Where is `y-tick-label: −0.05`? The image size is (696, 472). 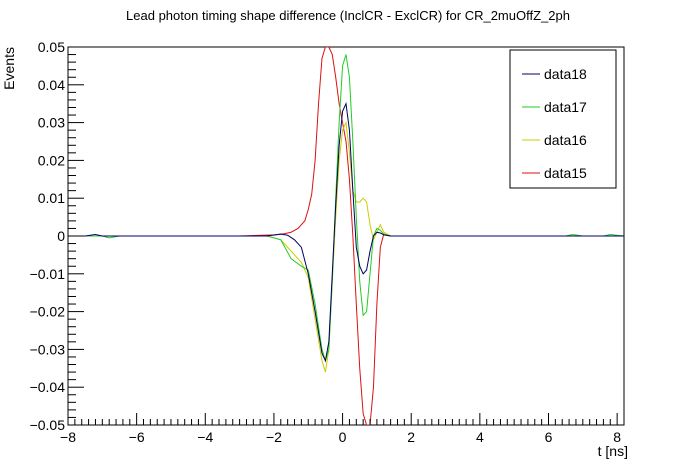 y-tick-label: −0.05 is located at coordinates (48, 425).